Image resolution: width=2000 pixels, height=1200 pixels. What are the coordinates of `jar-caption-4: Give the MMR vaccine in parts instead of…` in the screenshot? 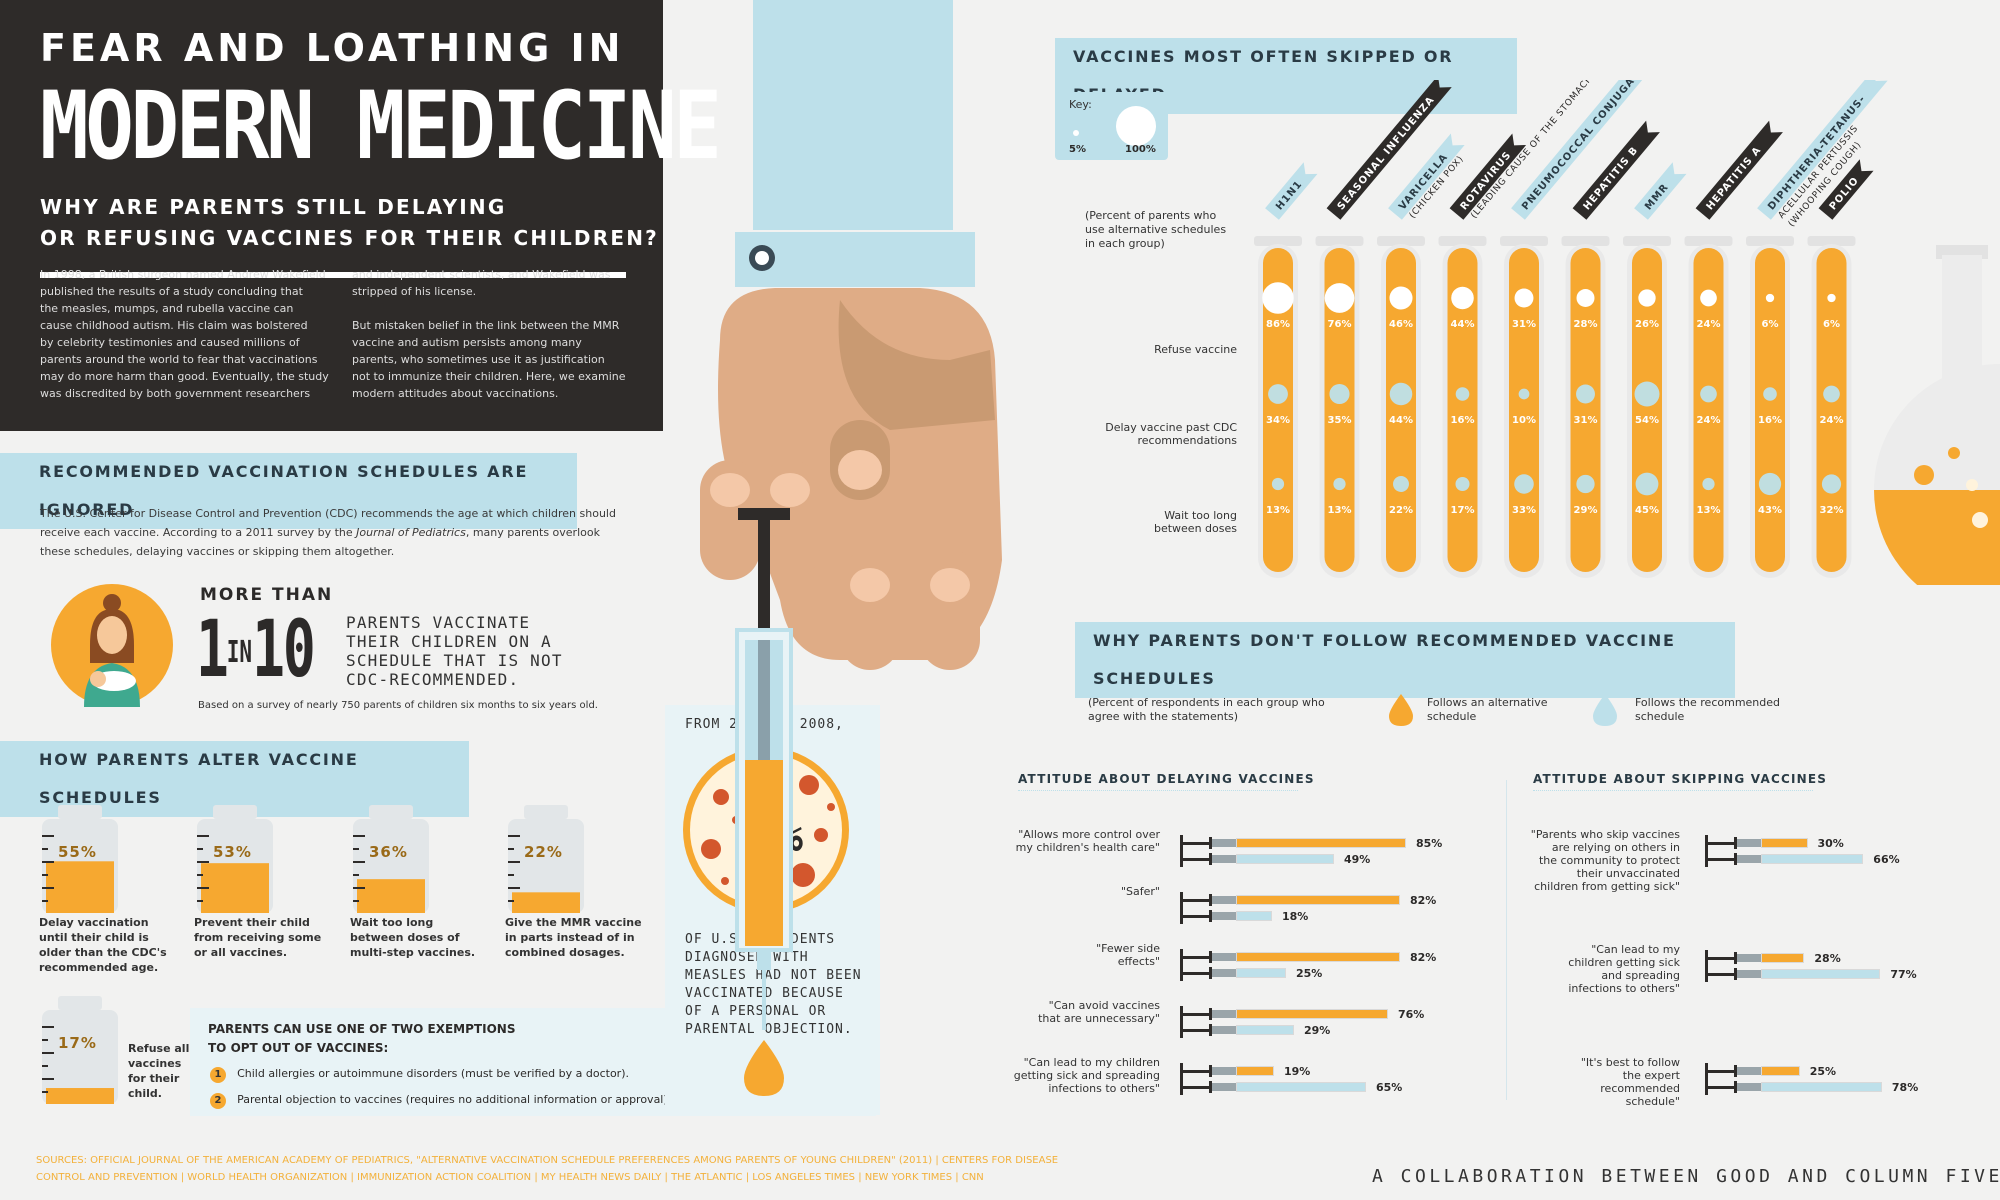 It's located at (573, 937).